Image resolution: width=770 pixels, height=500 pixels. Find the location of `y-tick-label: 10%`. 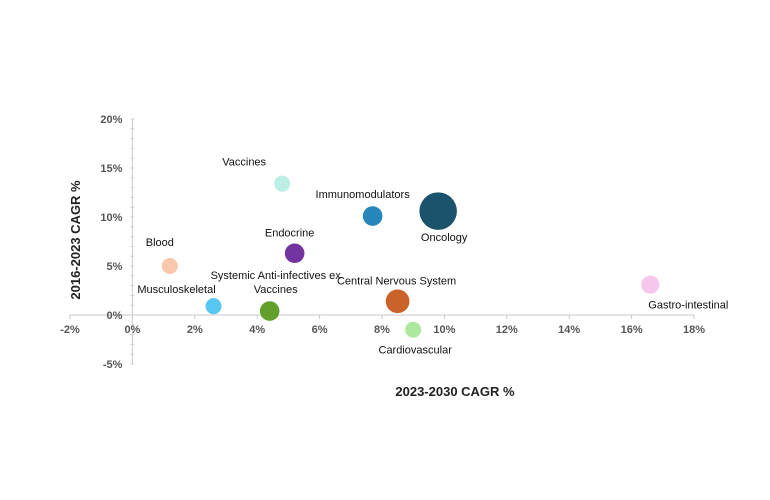

y-tick-label: 10% is located at coordinates (111, 218).